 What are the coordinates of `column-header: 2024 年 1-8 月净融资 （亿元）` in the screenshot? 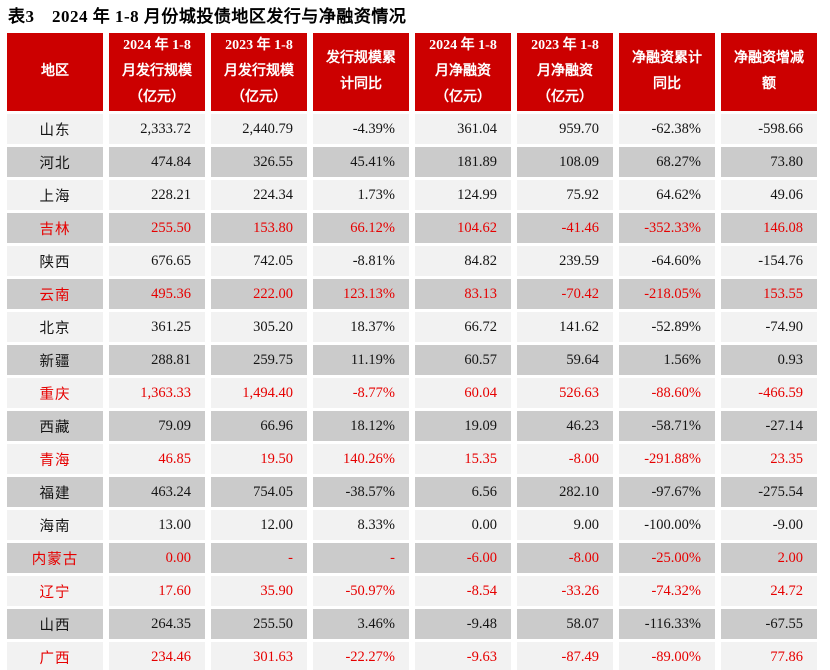 It's located at (463, 72).